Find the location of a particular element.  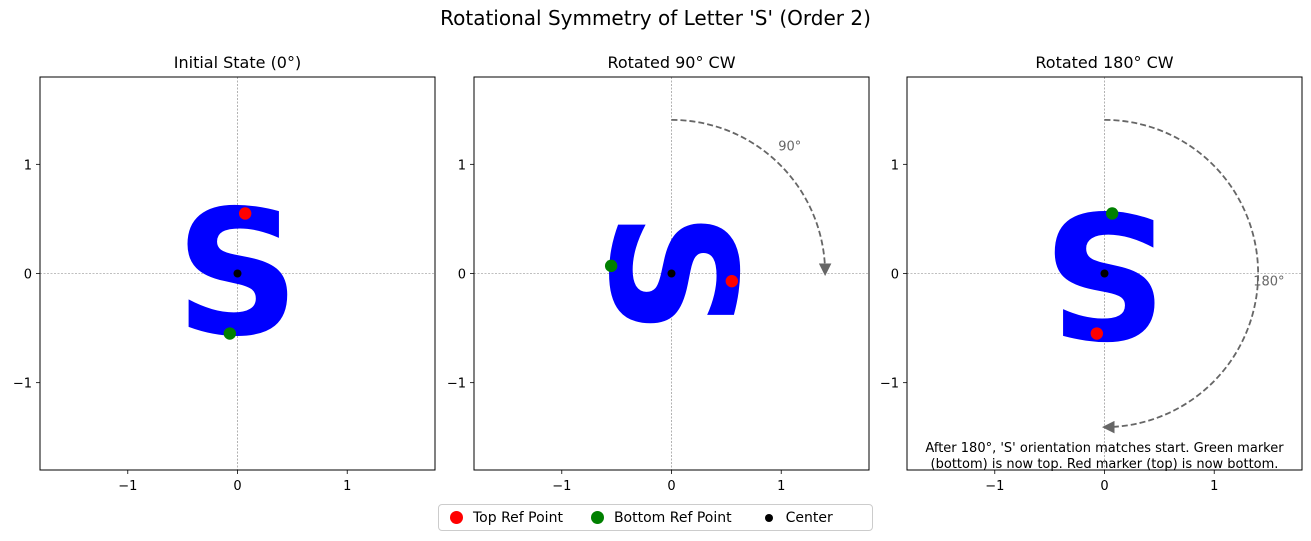

legend-item-top-ref: Top Ref Point is located at coordinates (506, 518).